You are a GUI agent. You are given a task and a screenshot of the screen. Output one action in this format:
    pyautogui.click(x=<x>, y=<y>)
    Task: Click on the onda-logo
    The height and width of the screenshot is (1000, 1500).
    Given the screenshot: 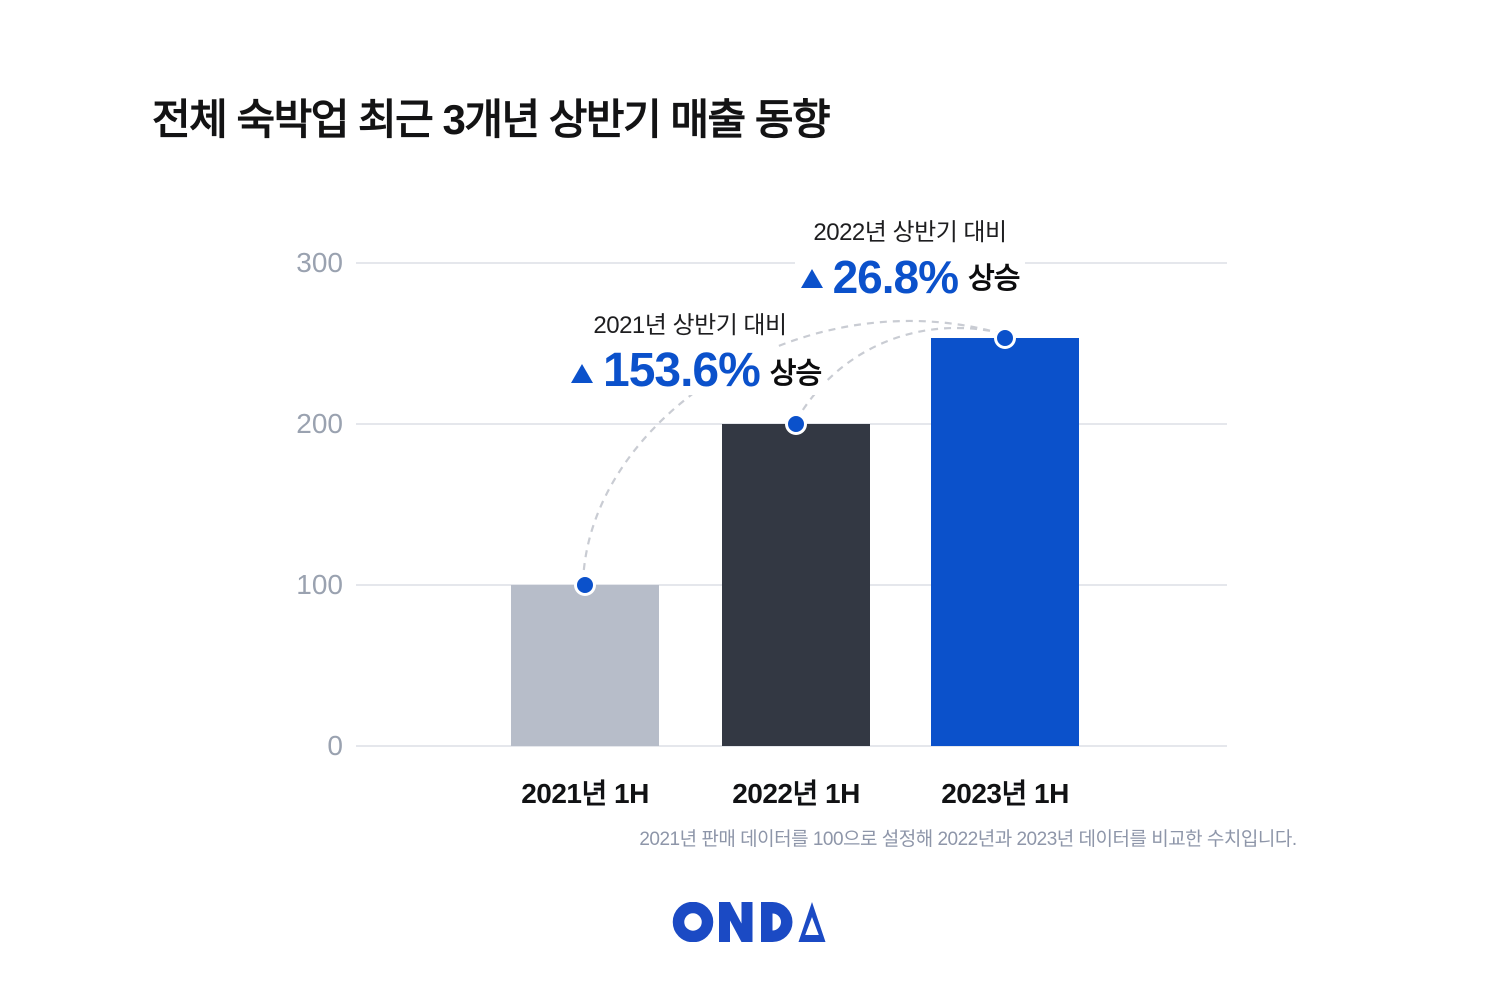 What is the action you would take?
    pyautogui.click(x=749, y=922)
    